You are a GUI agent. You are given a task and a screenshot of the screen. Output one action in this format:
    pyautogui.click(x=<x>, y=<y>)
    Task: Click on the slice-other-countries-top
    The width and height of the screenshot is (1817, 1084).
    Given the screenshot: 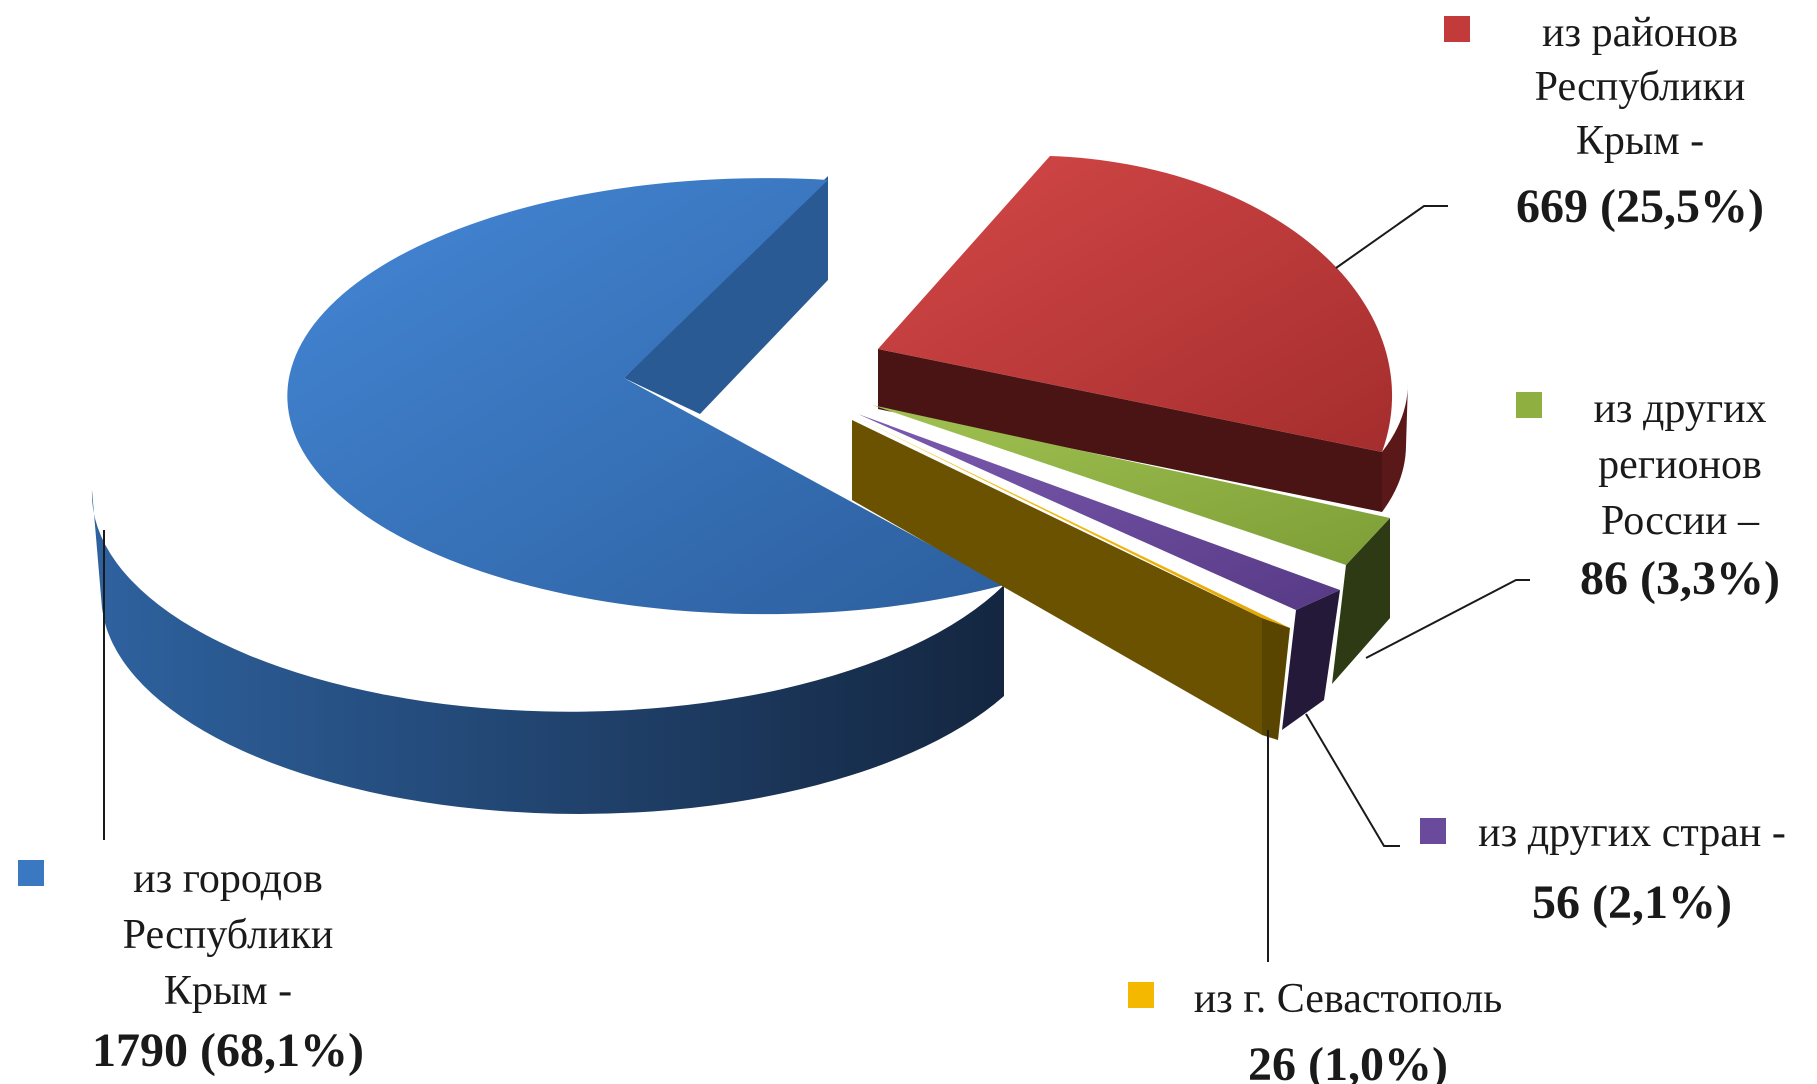 What is the action you would take?
    pyautogui.click(x=1099, y=512)
    